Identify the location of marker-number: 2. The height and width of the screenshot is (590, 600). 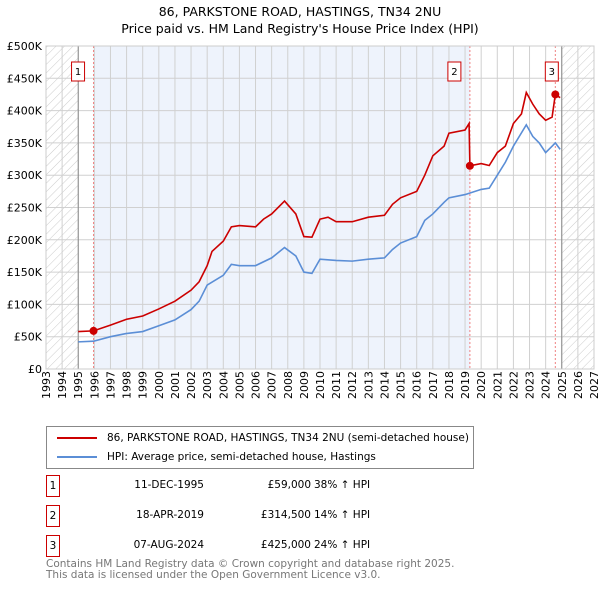
(53, 516).